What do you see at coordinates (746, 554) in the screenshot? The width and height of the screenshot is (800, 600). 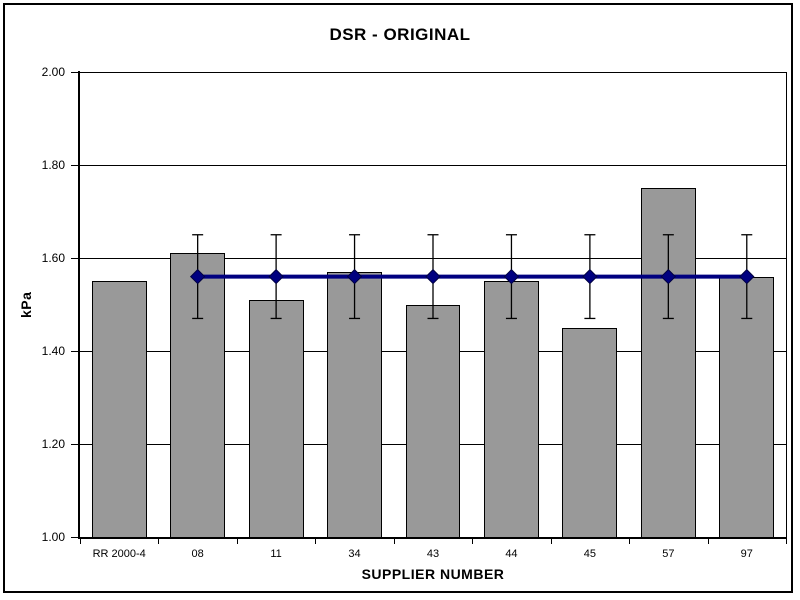 I see `x-category-label: 97` at bounding box center [746, 554].